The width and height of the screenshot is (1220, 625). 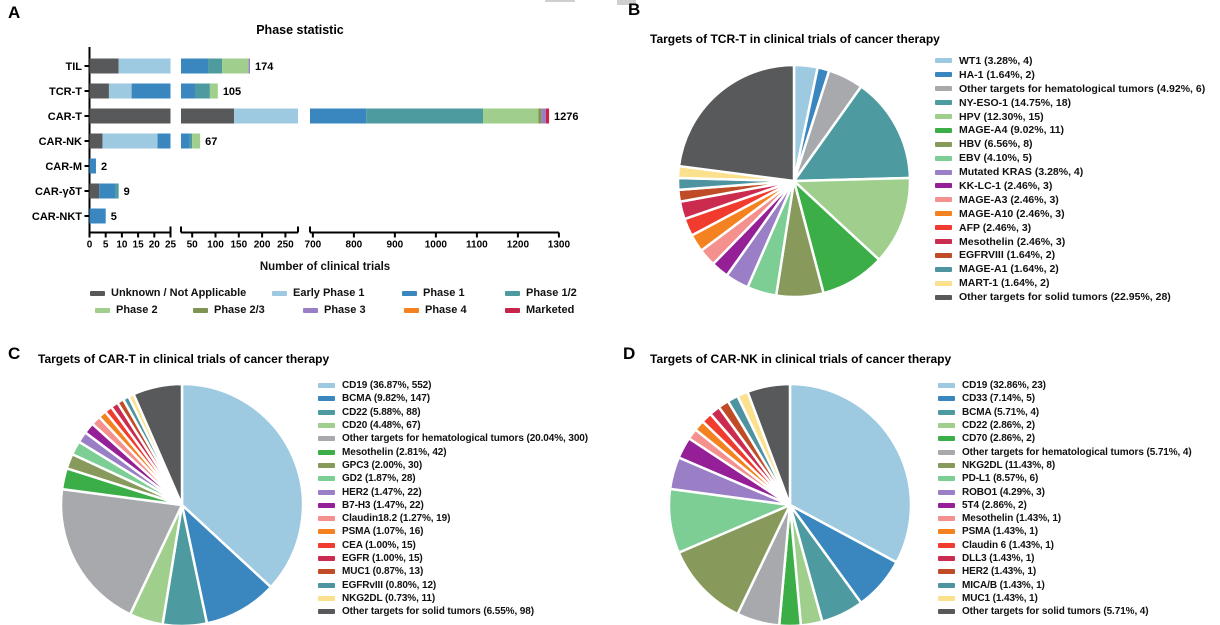 I want to click on legend-item: MUC1 (0.87%, 13), so click(x=453, y=571).